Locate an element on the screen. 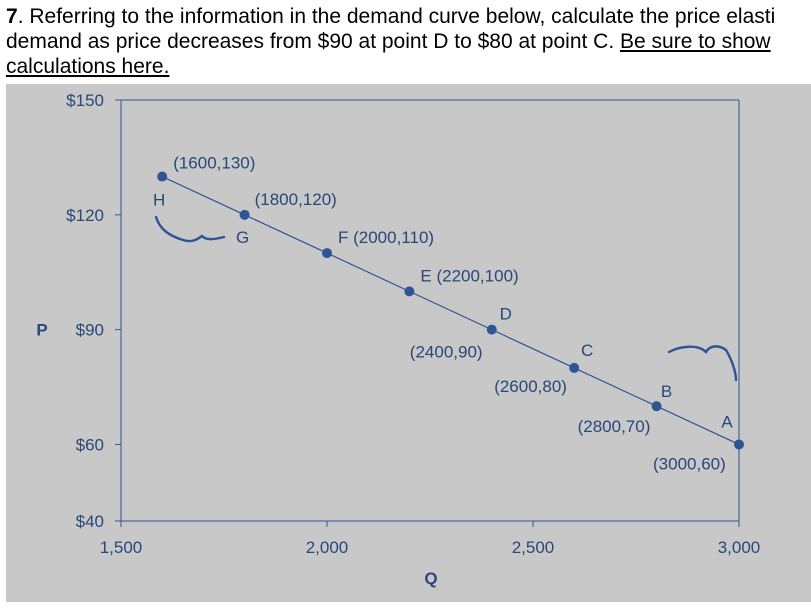 The width and height of the screenshot is (811, 616). x-tick-label: 2,500 is located at coordinates (533, 547).